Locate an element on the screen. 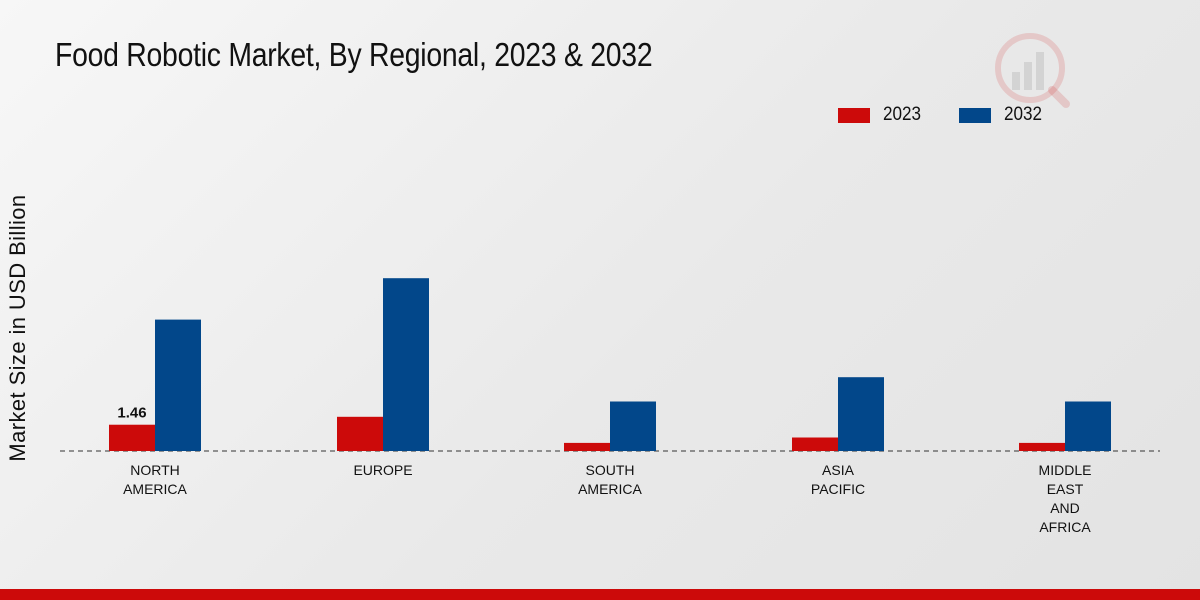  legend: 2023 2032 is located at coordinates (959, 115).